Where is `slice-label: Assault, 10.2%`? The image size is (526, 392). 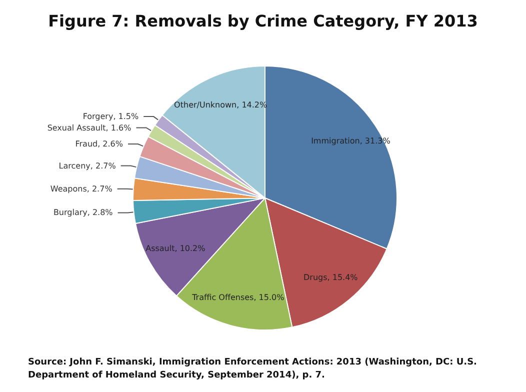
slice-label: Assault, 10.2% is located at coordinates (176, 249).